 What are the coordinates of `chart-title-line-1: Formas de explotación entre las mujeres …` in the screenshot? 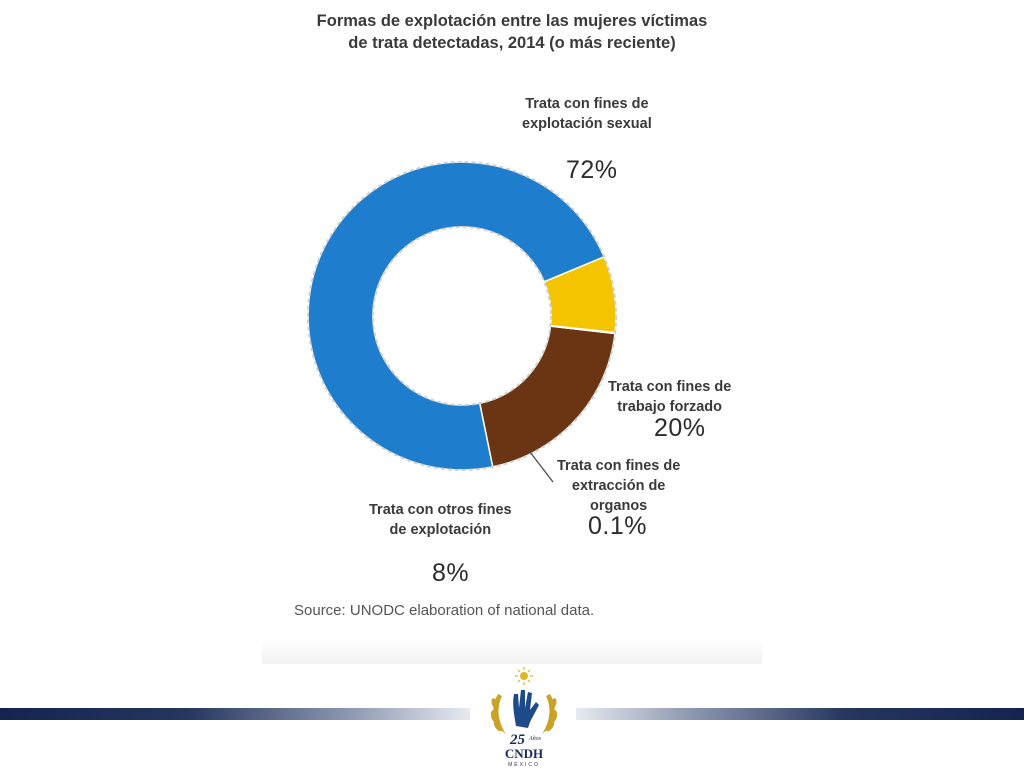 It's located at (512, 21).